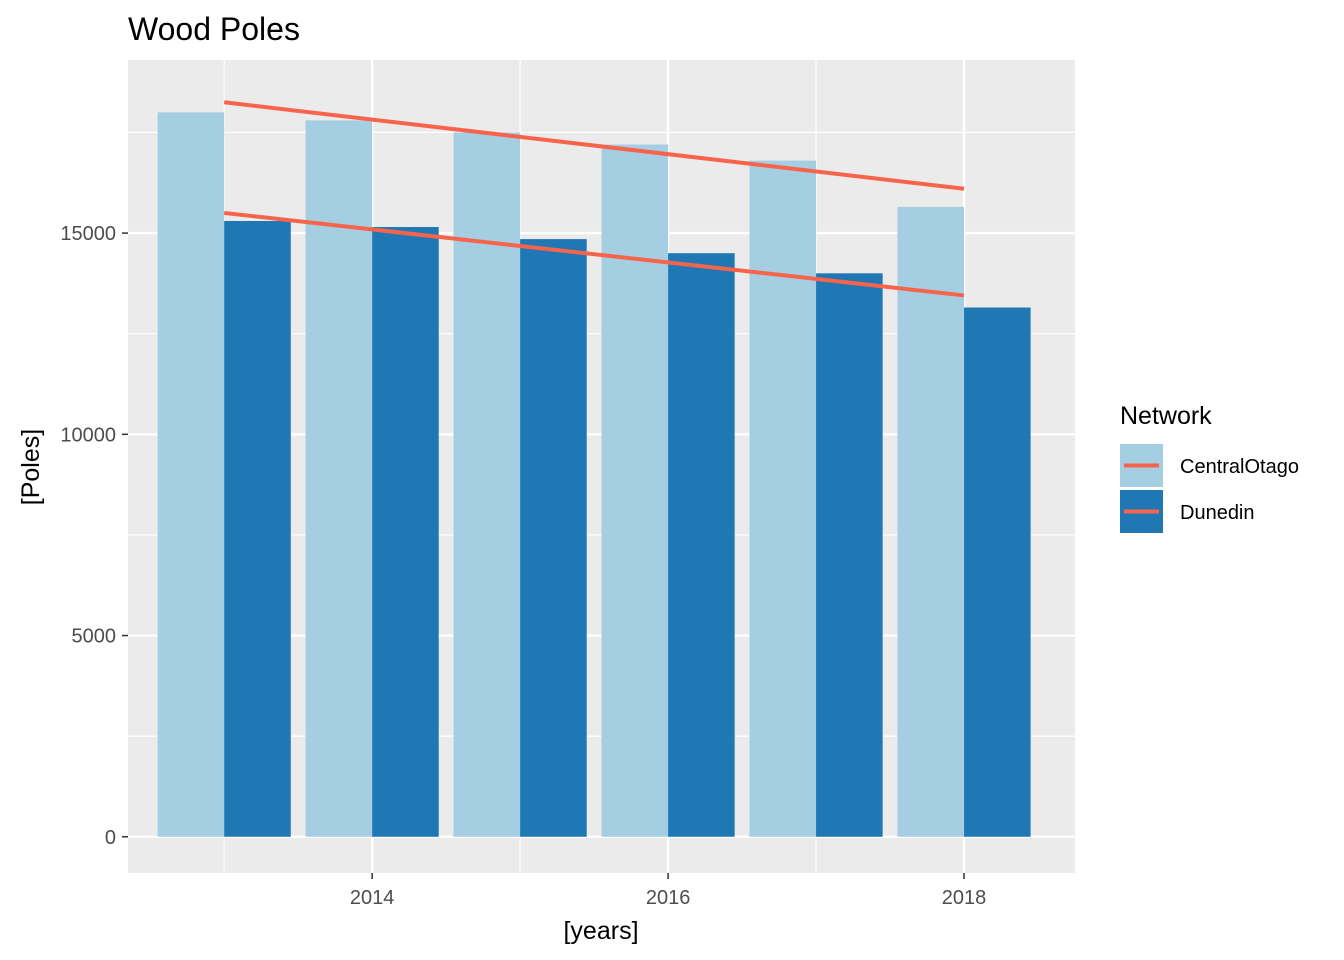  I want to click on legend: Network CentralOtago Dunedin, so click(1209, 467).